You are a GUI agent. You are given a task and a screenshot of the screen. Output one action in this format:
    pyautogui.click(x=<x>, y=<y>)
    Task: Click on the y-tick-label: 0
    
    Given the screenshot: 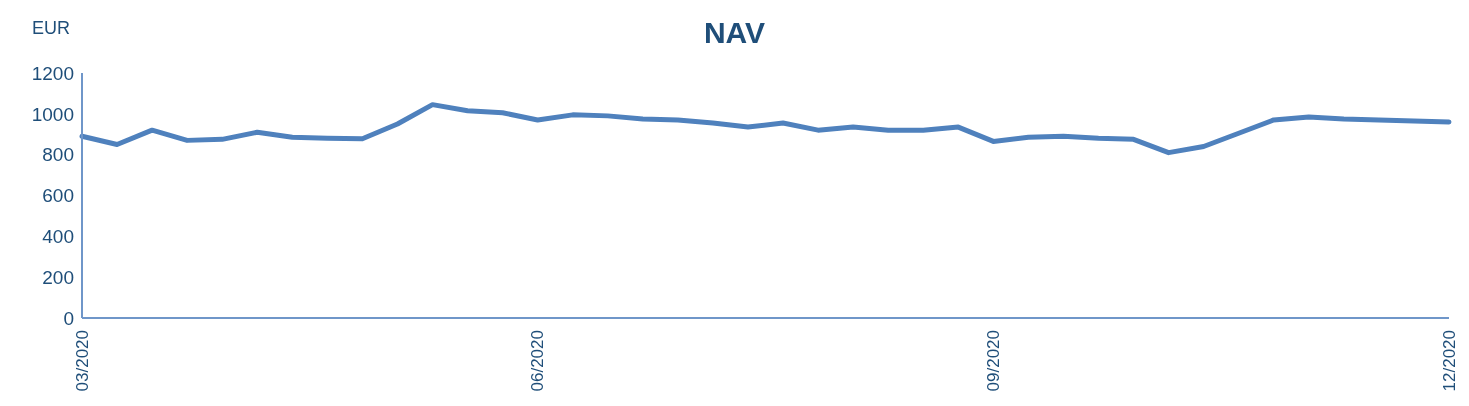 What is the action you would take?
    pyautogui.click(x=68, y=318)
    